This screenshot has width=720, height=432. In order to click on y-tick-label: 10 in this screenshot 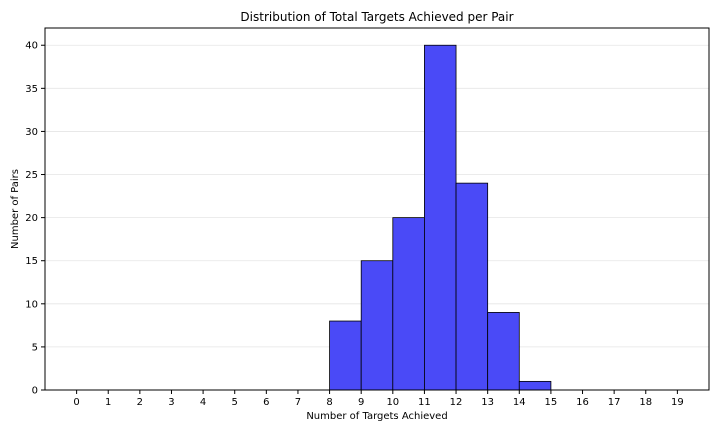, I will do `click(31, 304)`.